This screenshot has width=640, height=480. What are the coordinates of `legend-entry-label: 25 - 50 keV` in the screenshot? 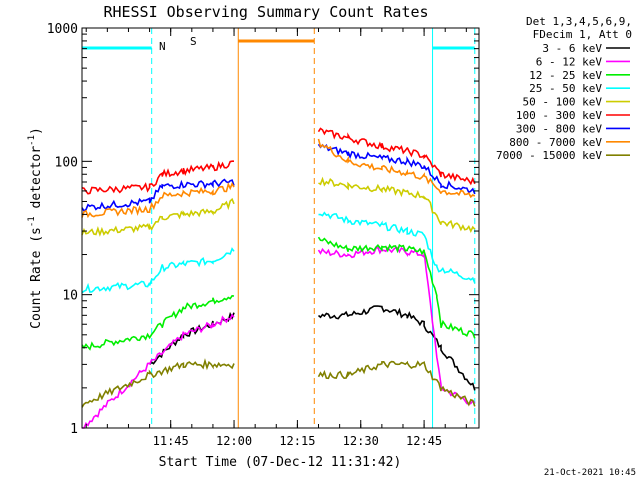 It's located at (565, 88).